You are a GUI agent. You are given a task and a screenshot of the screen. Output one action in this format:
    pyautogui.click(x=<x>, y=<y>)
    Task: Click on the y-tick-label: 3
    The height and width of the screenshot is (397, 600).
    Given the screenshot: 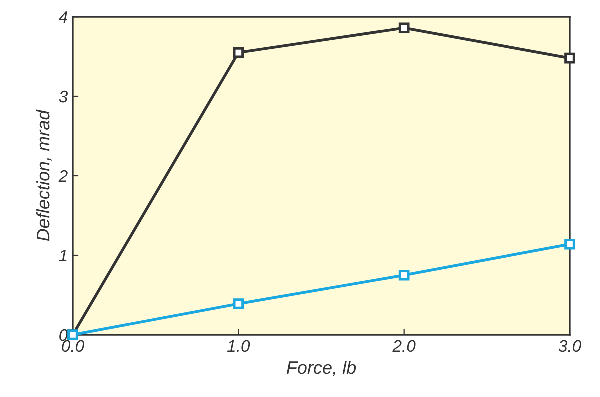 What is the action you would take?
    pyautogui.click(x=63, y=96)
    